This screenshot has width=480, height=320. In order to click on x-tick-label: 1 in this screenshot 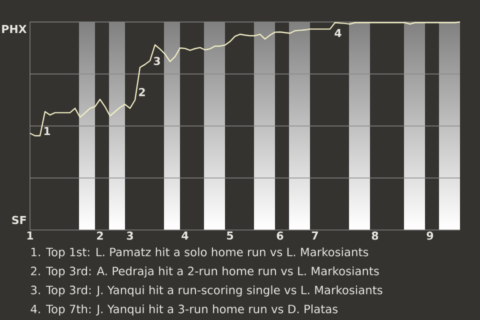, I will do `click(30, 236)`.